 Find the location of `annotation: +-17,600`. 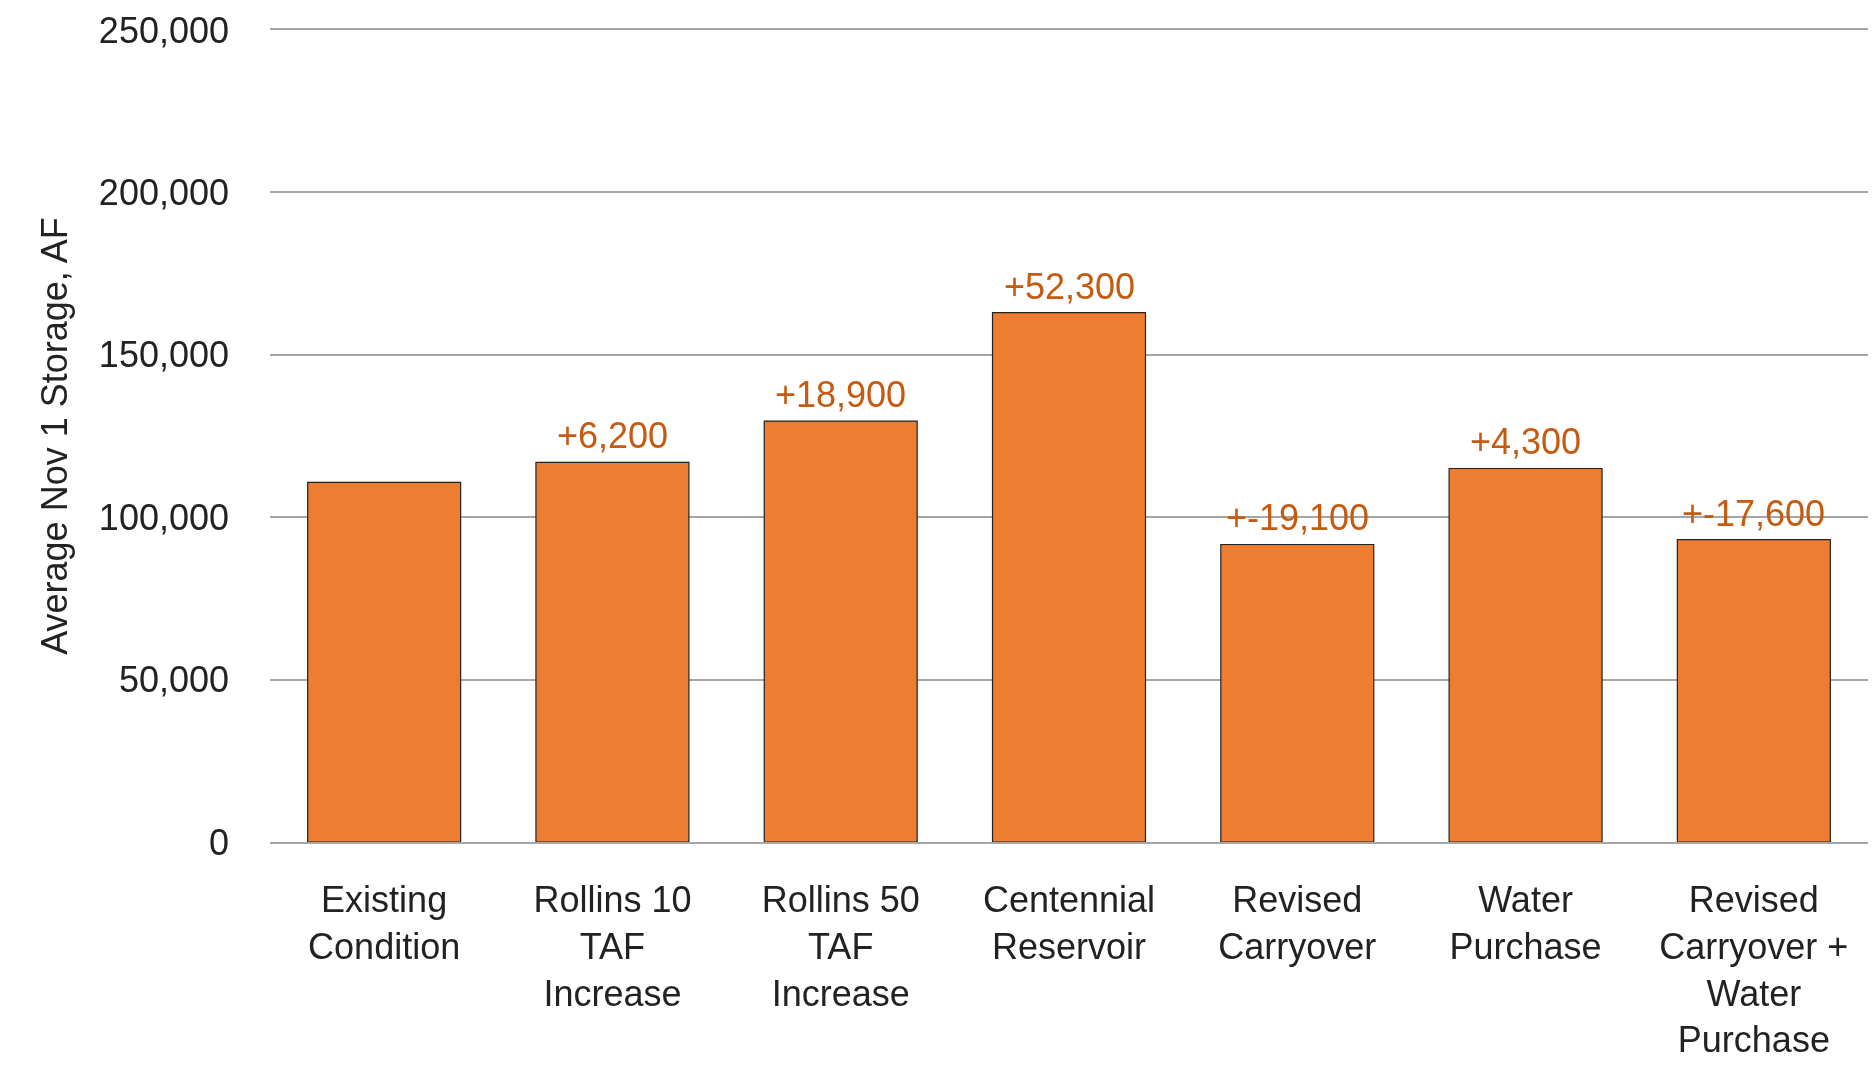

annotation: +-17,600 is located at coordinates (1754, 513).